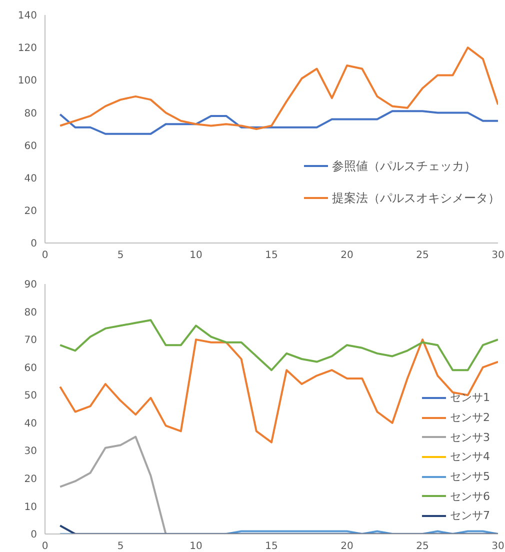  Describe the element at coordinates (27, 48) in the screenshot. I see `y-tick-label: 120` at that location.